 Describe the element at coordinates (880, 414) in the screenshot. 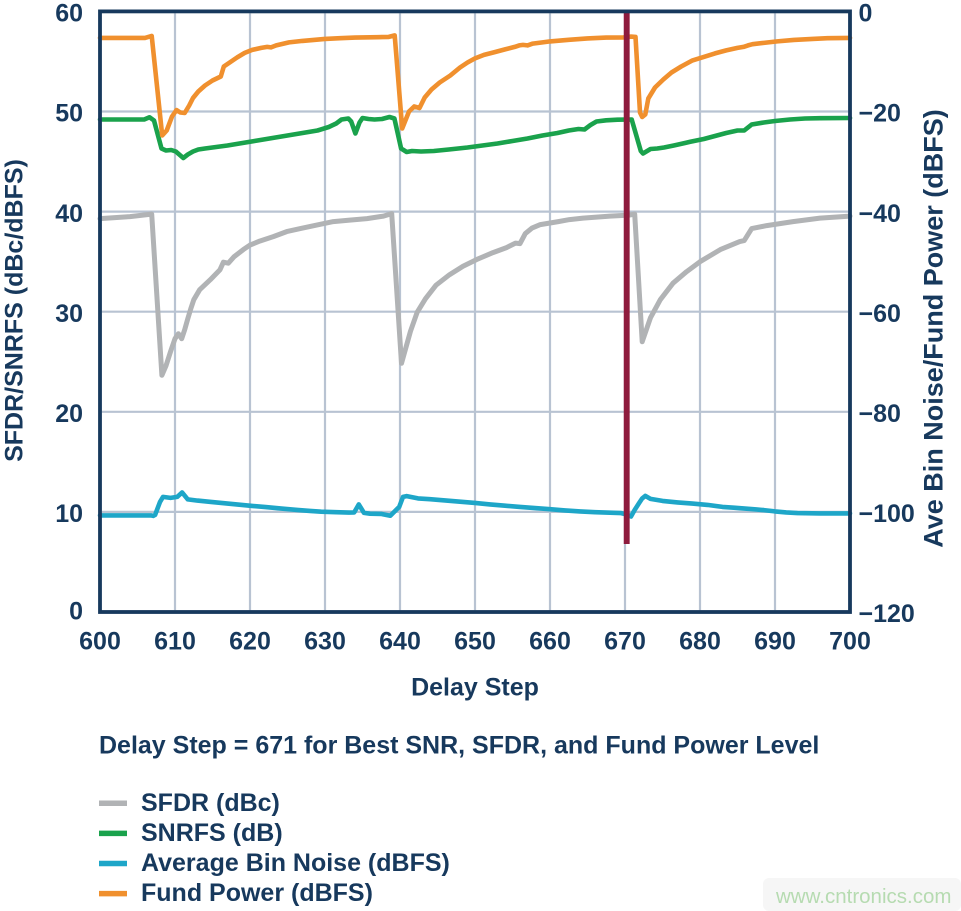

I see `svg-text: −80` at that location.